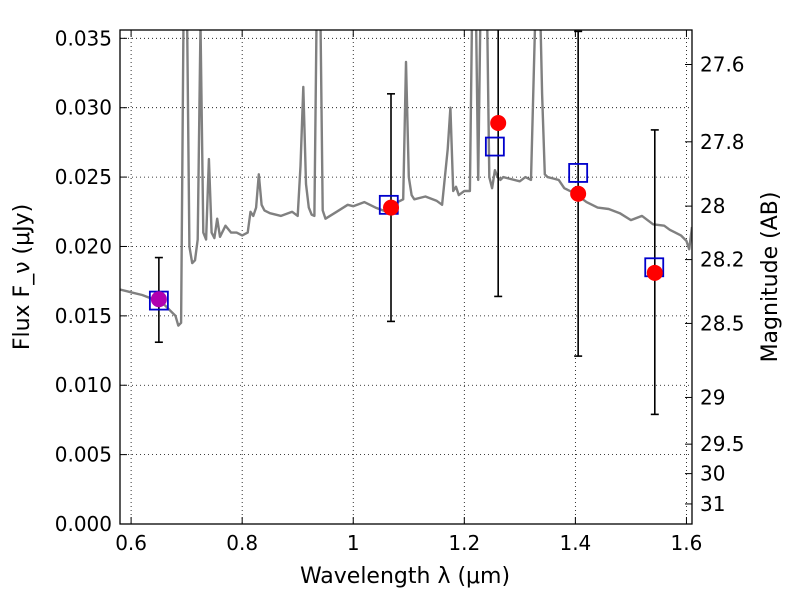 This screenshot has height=600, width=800. Describe the element at coordinates (83, 524) in the screenshot. I see `y-tick-label: 0.000` at that location.